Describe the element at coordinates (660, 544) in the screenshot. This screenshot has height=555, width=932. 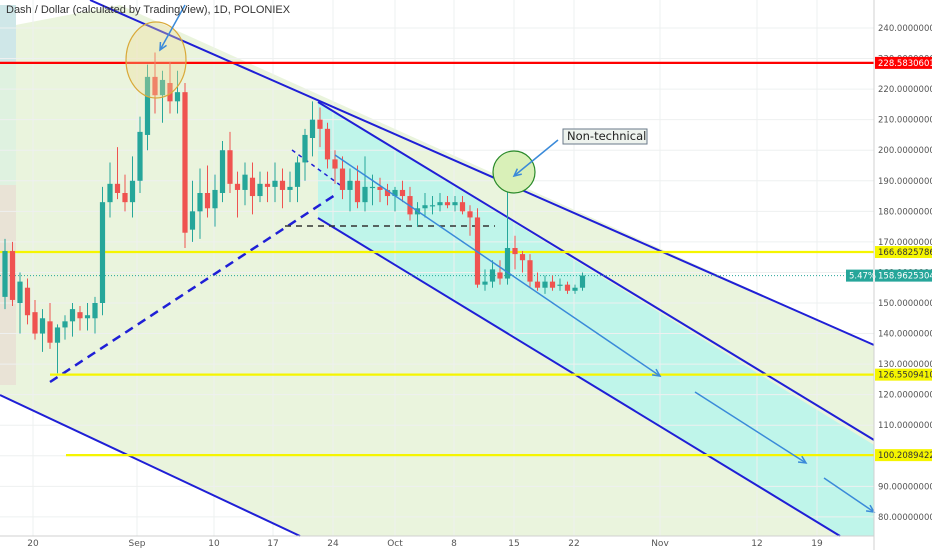
I see `x-tick-label: Nov` at that location.